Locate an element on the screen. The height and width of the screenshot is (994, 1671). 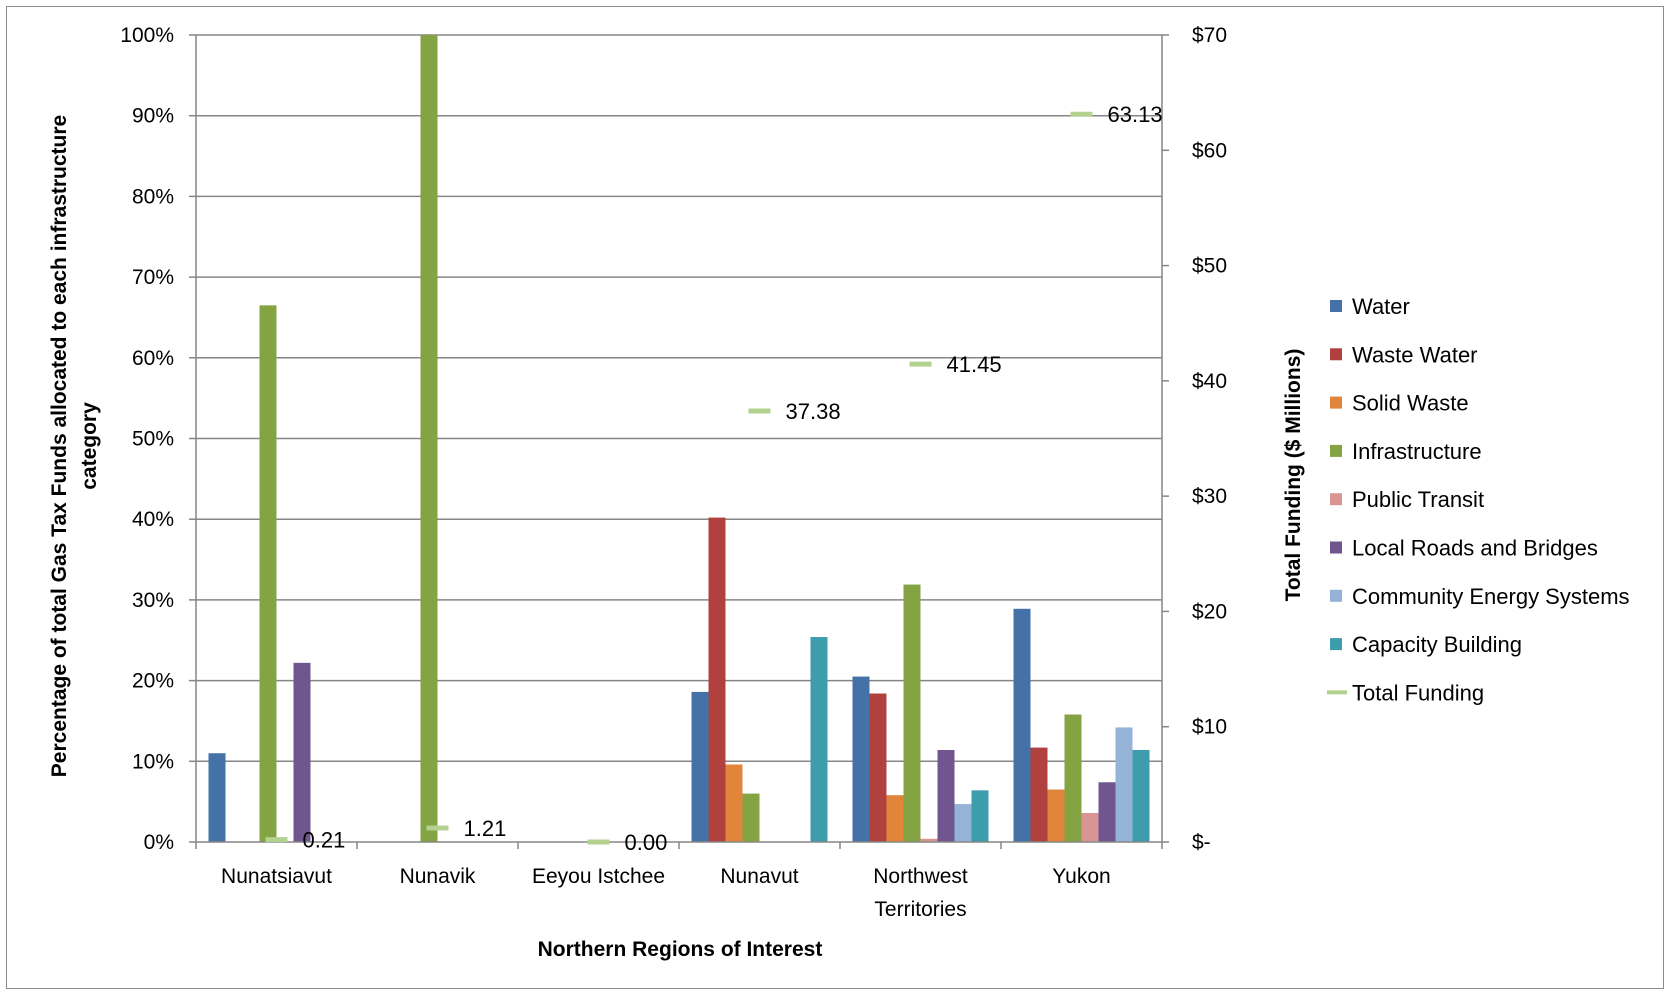
legend-label: Water is located at coordinates (1381, 306).